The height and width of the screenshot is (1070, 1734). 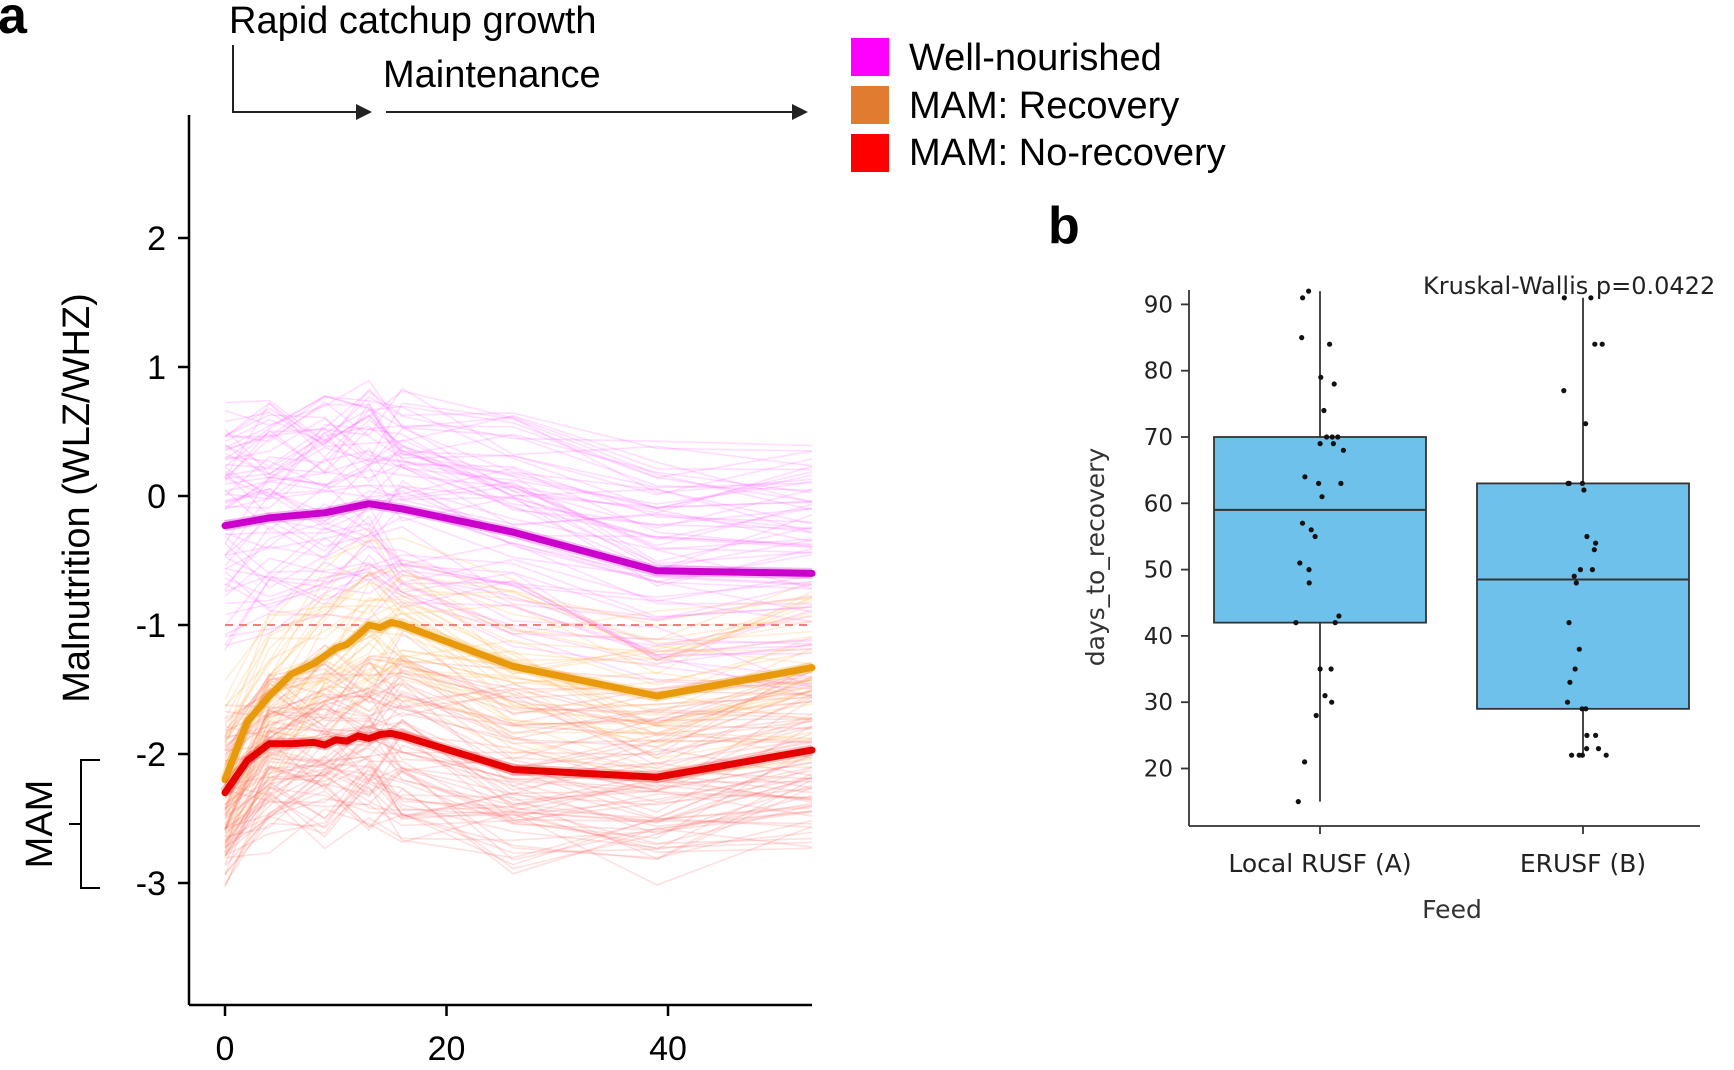 I want to click on catchup-annotation: Rapid catchup growth, so click(x=413, y=21).